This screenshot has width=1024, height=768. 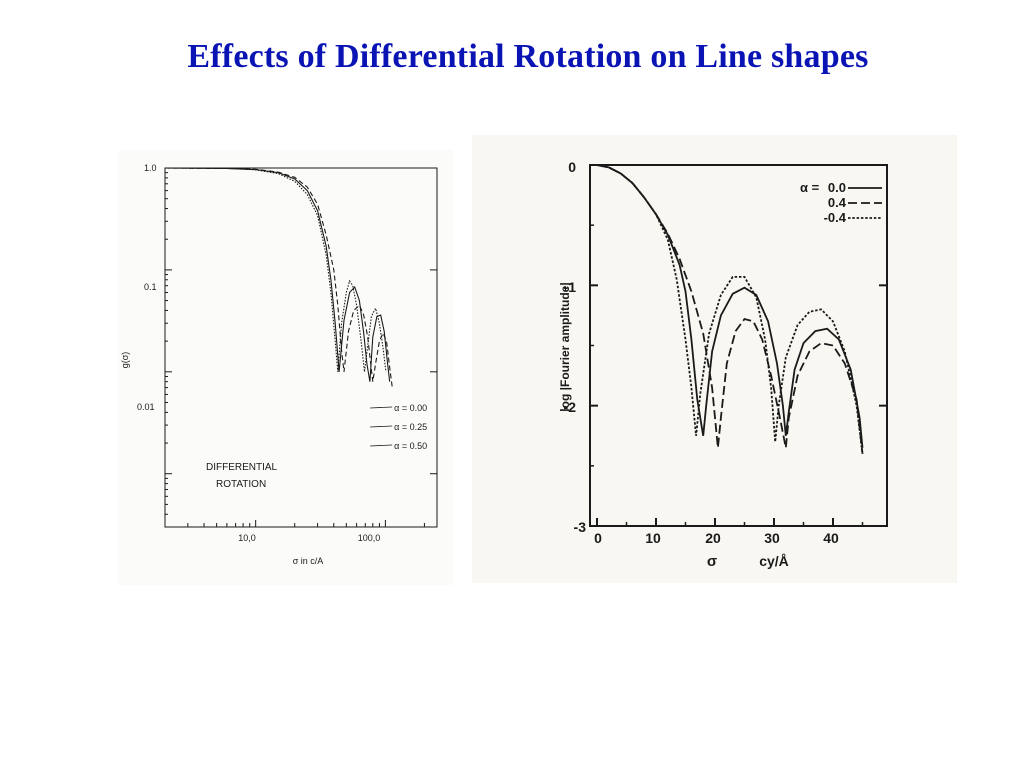 What do you see at coordinates (653, 538) in the screenshot?
I see `x-tick-label-10: 10` at bounding box center [653, 538].